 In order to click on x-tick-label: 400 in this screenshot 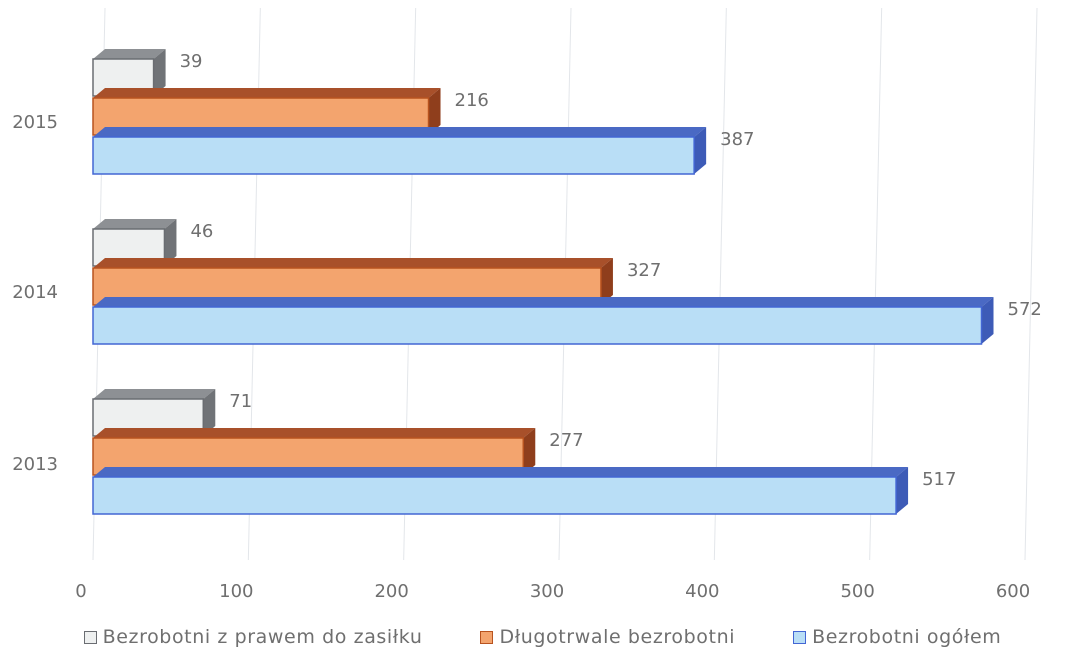, I will do `click(702, 591)`.